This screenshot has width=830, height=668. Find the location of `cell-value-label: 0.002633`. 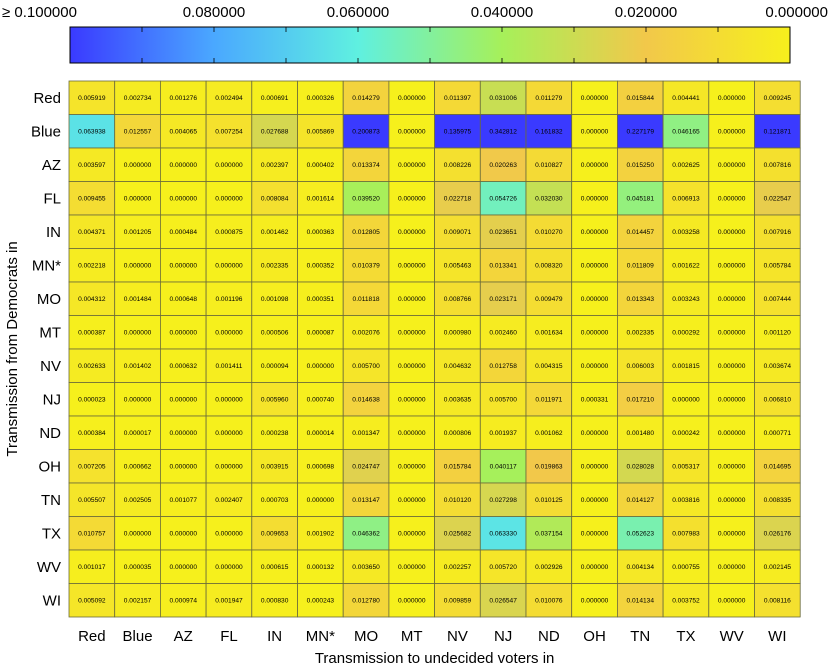

cell-value-label: 0.002633 is located at coordinates (92, 366).